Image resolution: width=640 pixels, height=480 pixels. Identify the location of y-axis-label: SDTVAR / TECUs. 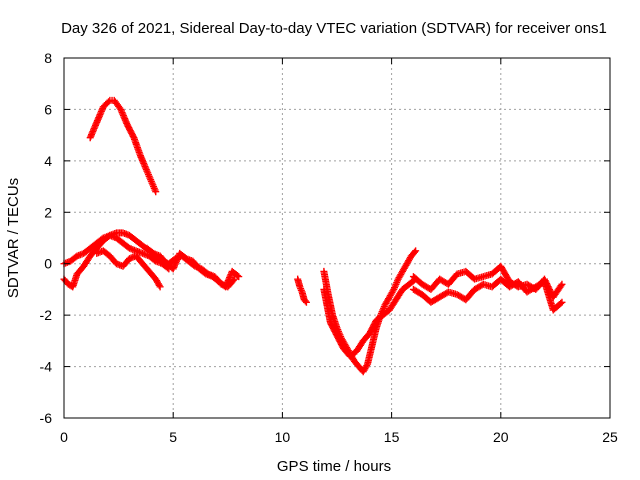
(13, 238).